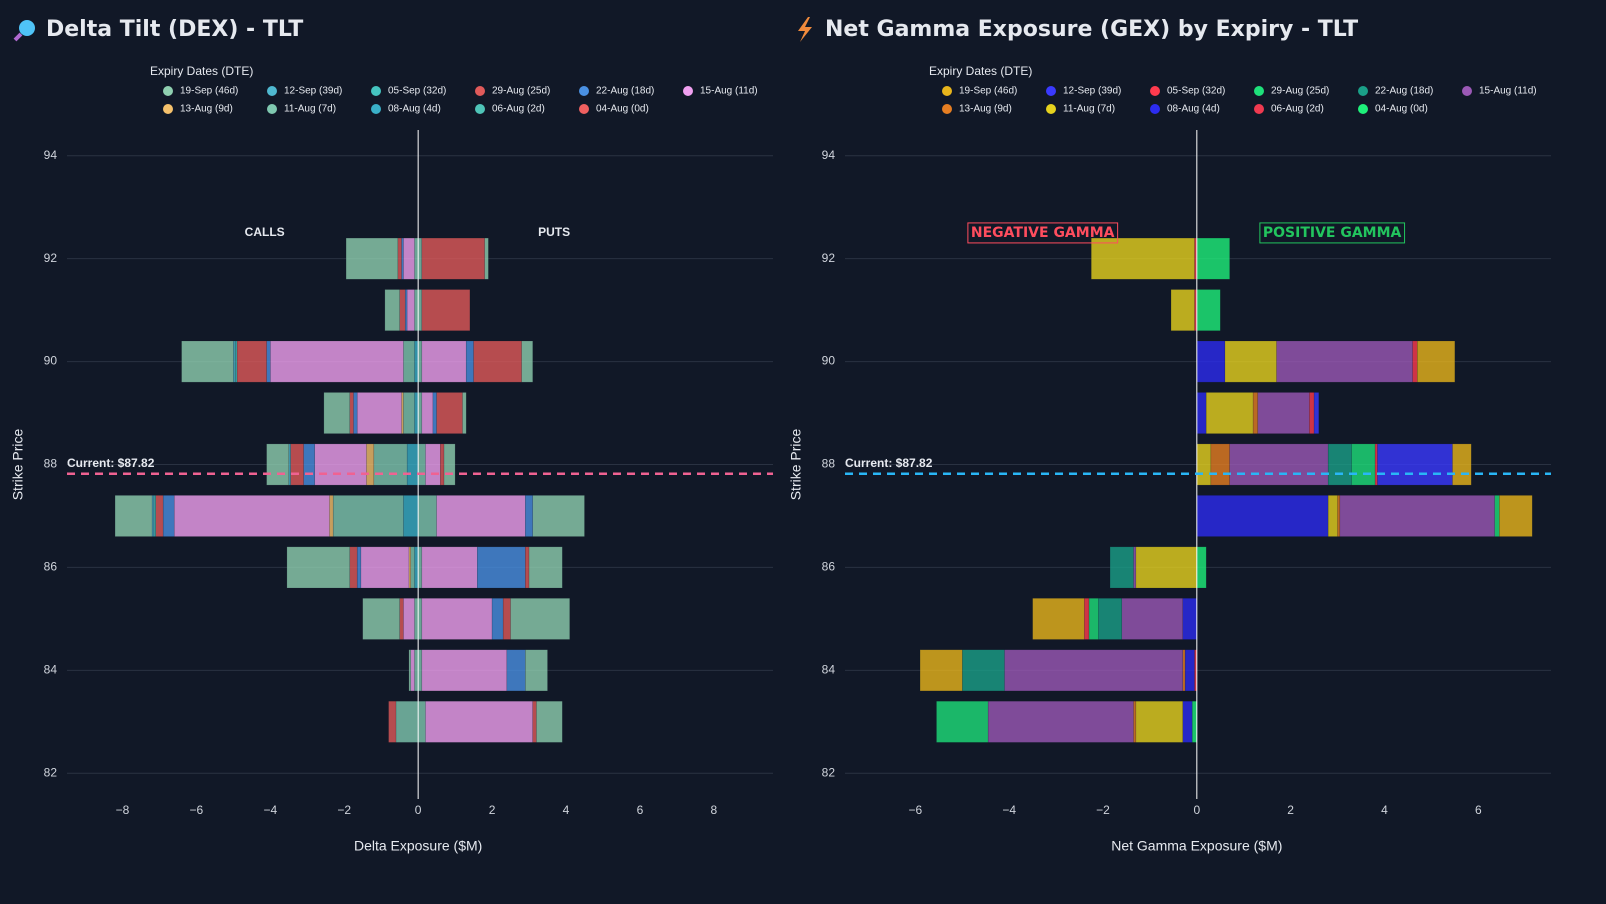 The image size is (1606, 904). I want to click on x-axis-label: Delta Exposure ($M), so click(418, 846).